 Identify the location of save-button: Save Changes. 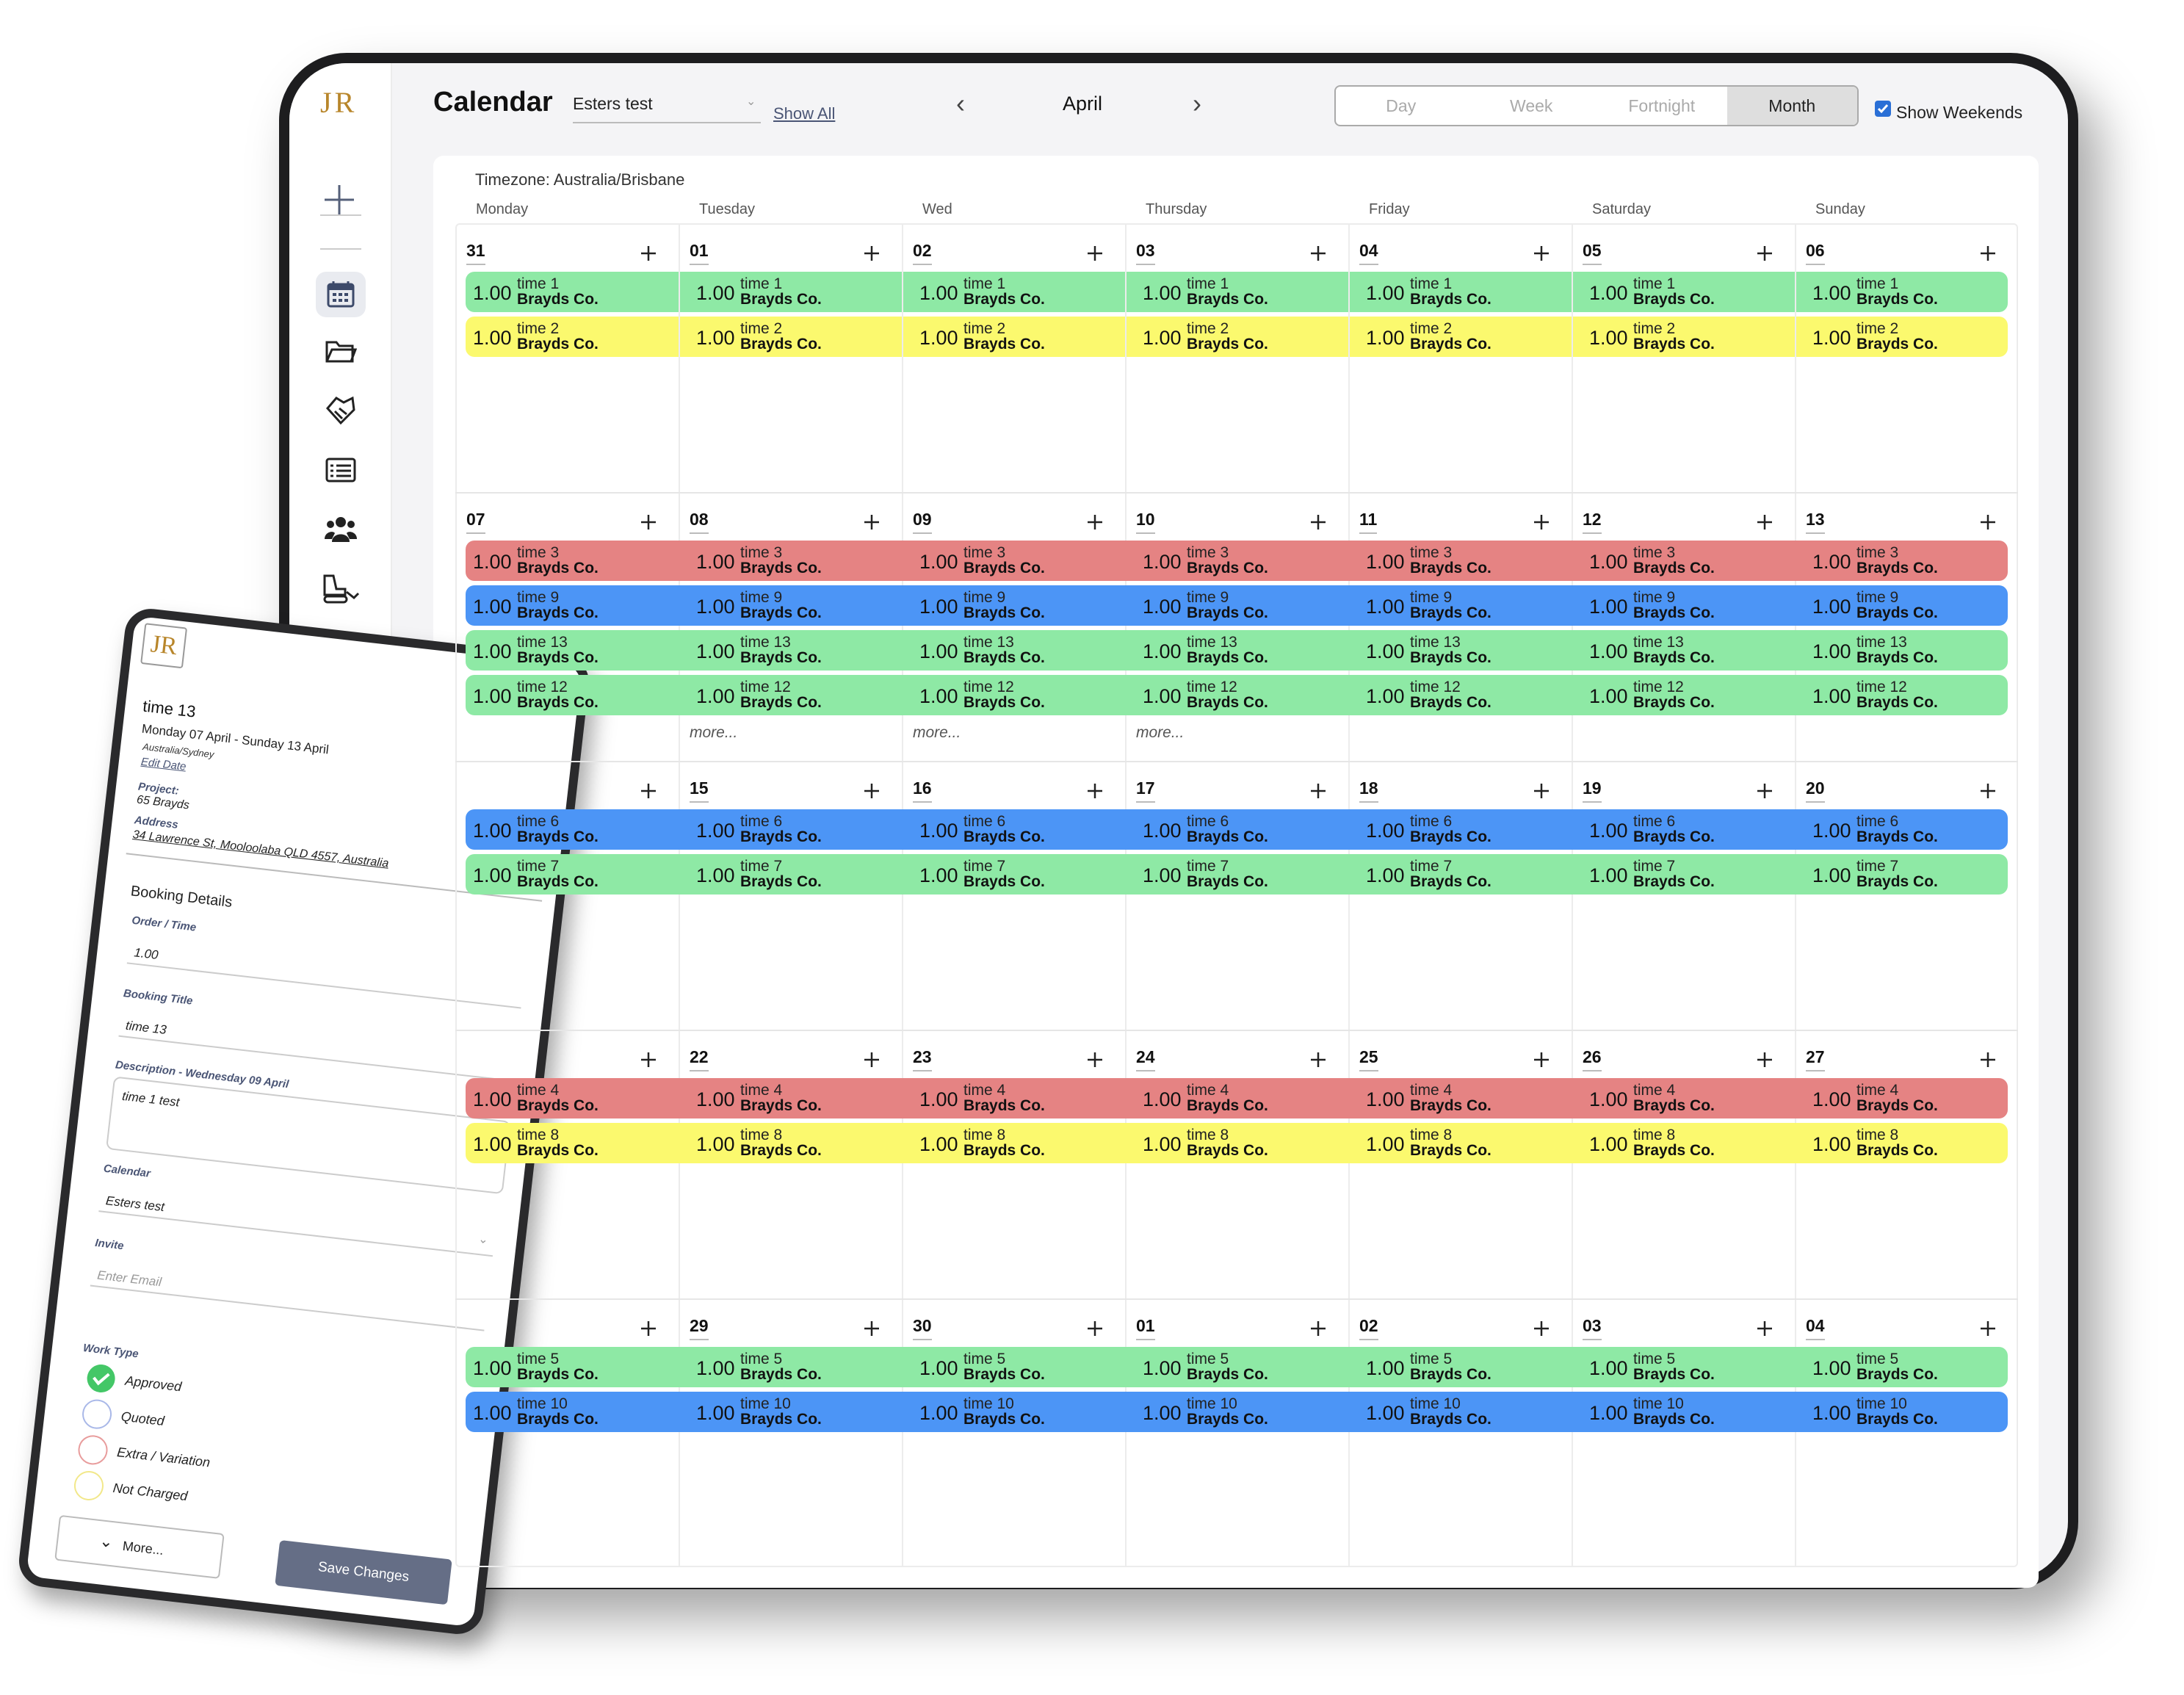
(363, 1572).